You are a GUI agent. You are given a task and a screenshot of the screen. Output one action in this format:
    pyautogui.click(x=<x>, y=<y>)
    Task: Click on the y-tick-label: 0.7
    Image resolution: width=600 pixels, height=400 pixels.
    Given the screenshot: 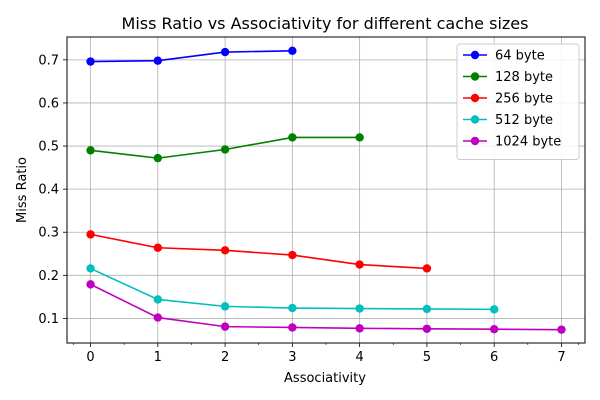 What is the action you would take?
    pyautogui.click(x=48, y=60)
    